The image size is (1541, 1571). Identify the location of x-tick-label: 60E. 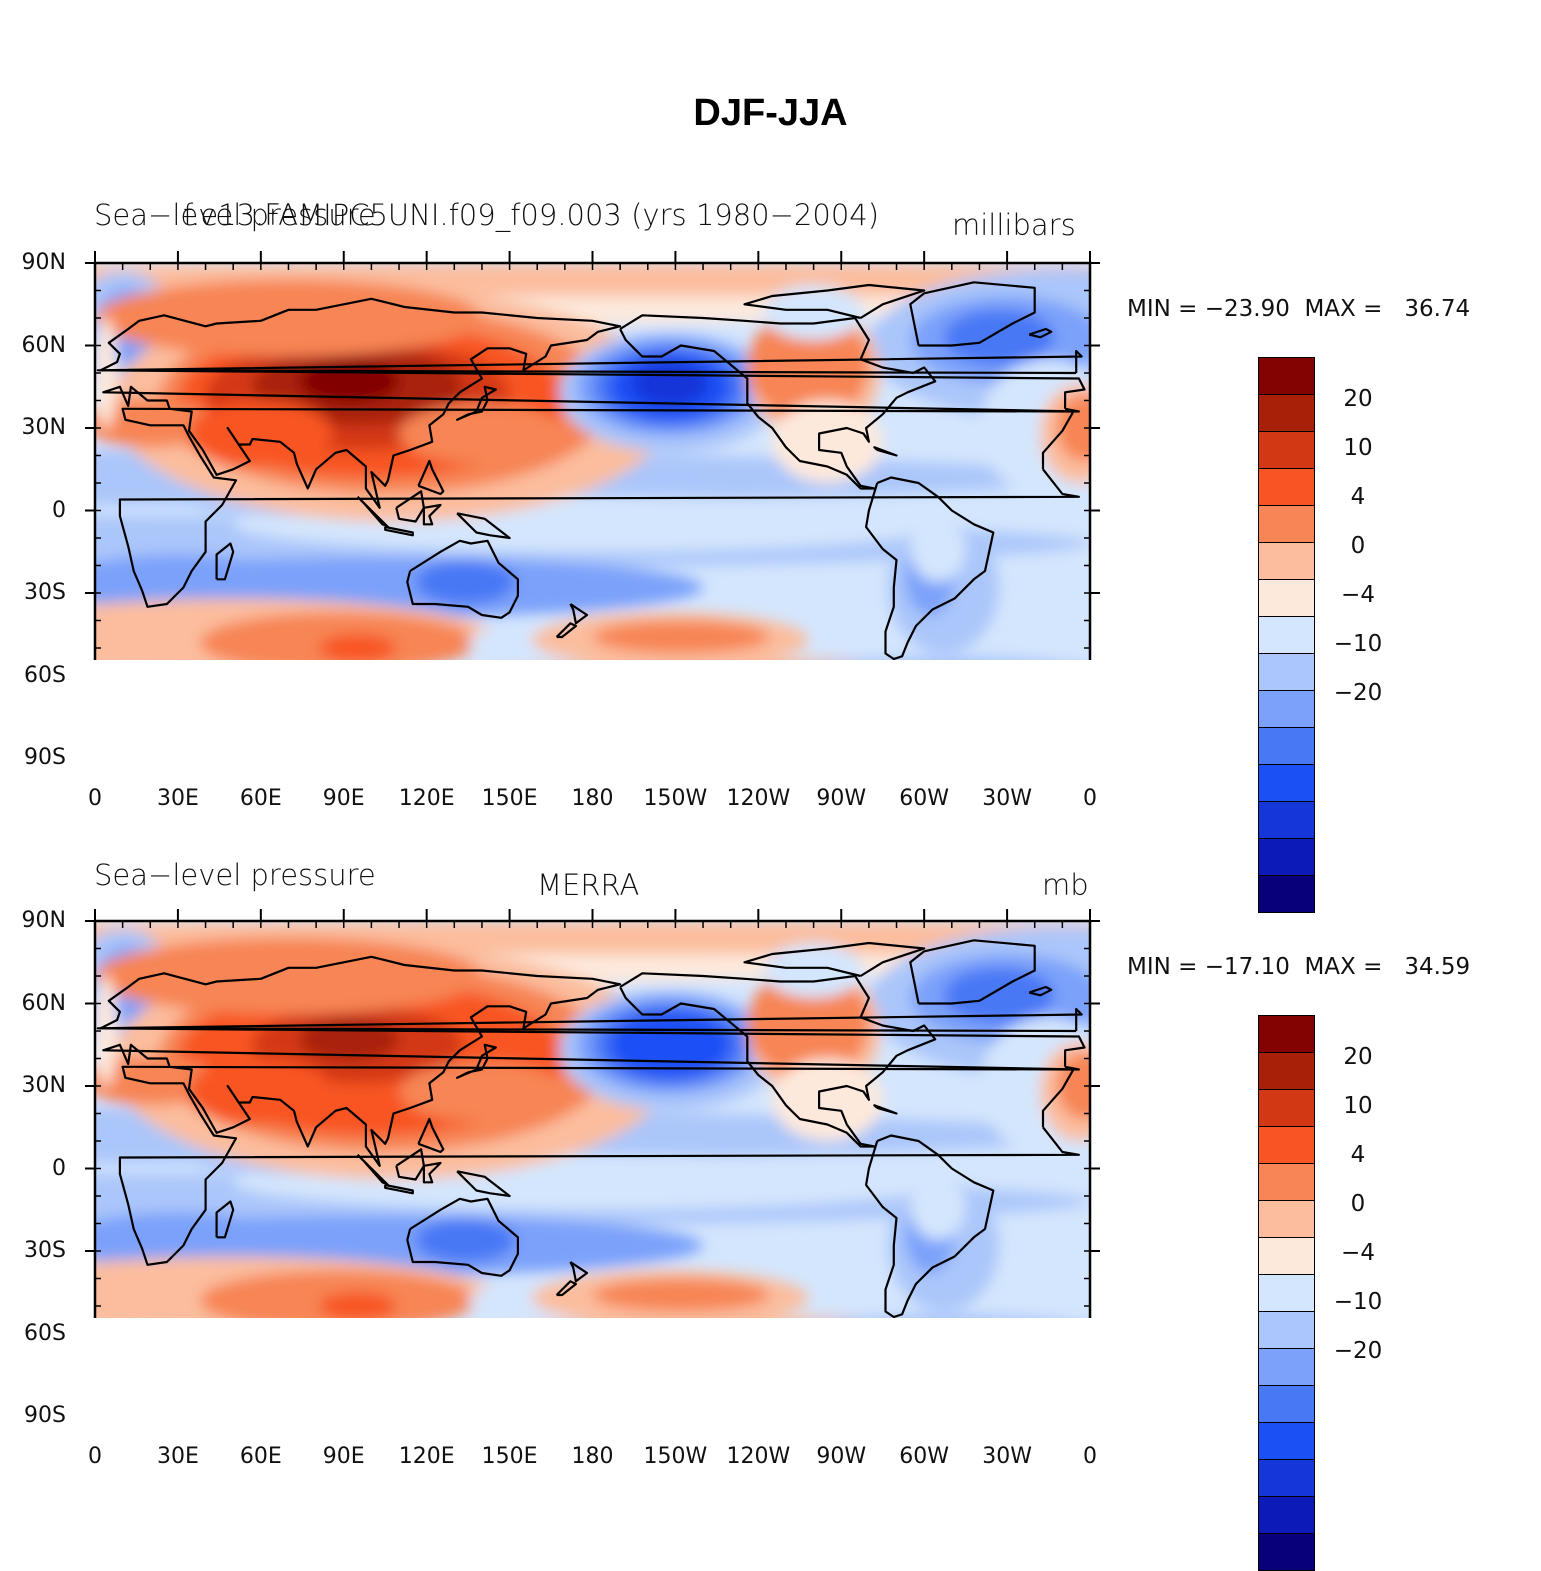
(260, 1456).